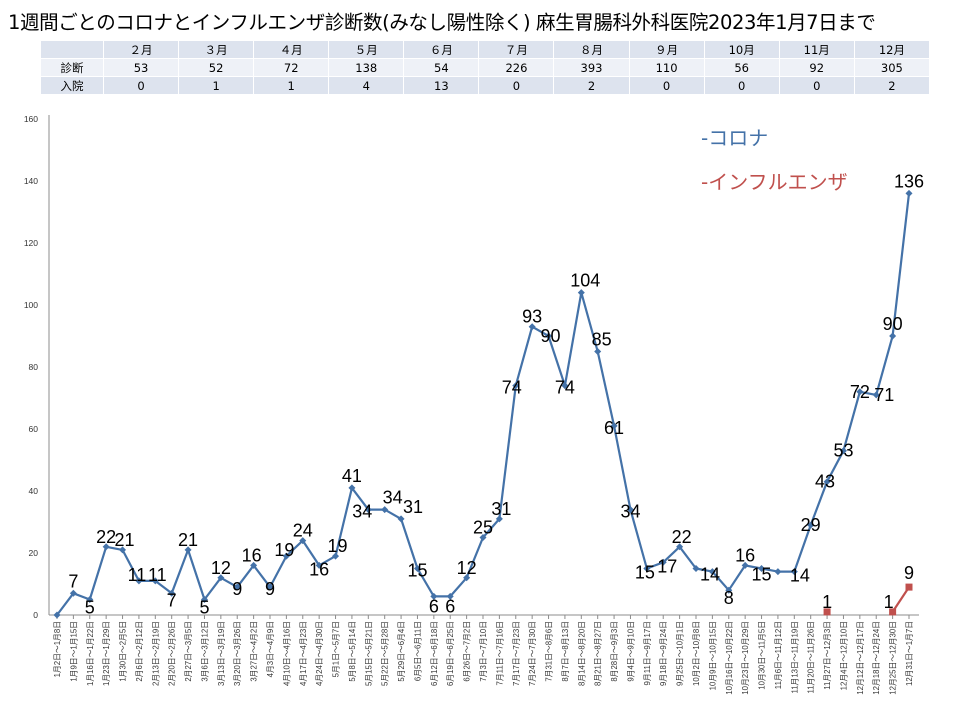  I want to click on table-cell: 13, so click(441, 85).